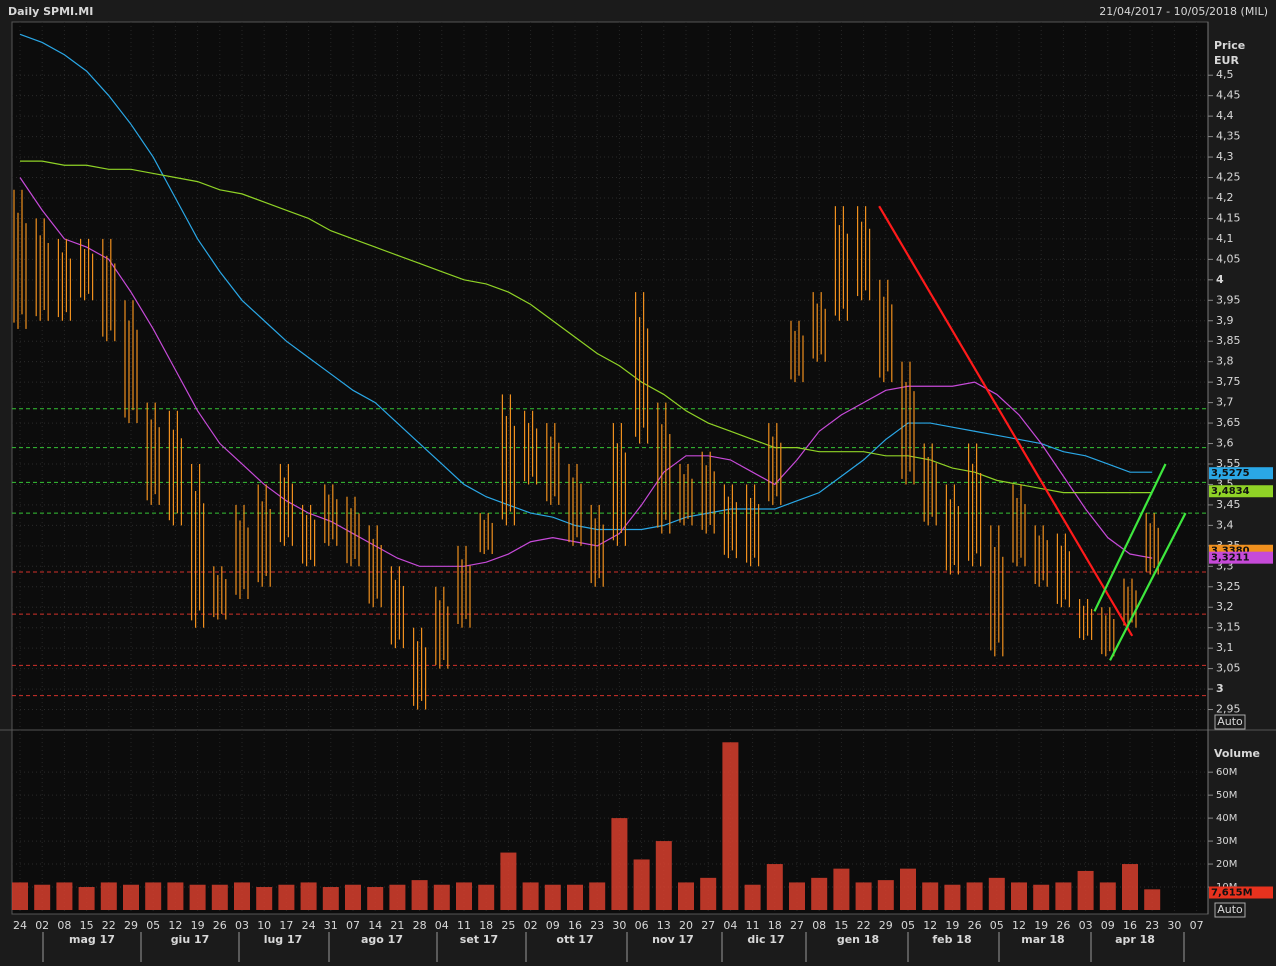 Image resolution: width=1276 pixels, height=966 pixels. Describe the element at coordinates (375, 925) in the screenshot. I see `x-tick-label: 14` at that location.